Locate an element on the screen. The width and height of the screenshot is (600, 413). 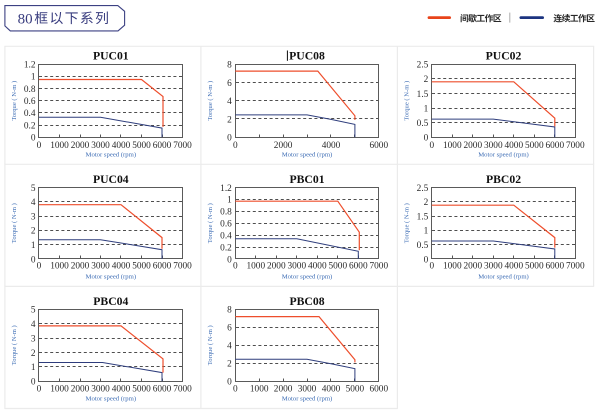
svg-text: 8 is located at coordinates (229, 66).